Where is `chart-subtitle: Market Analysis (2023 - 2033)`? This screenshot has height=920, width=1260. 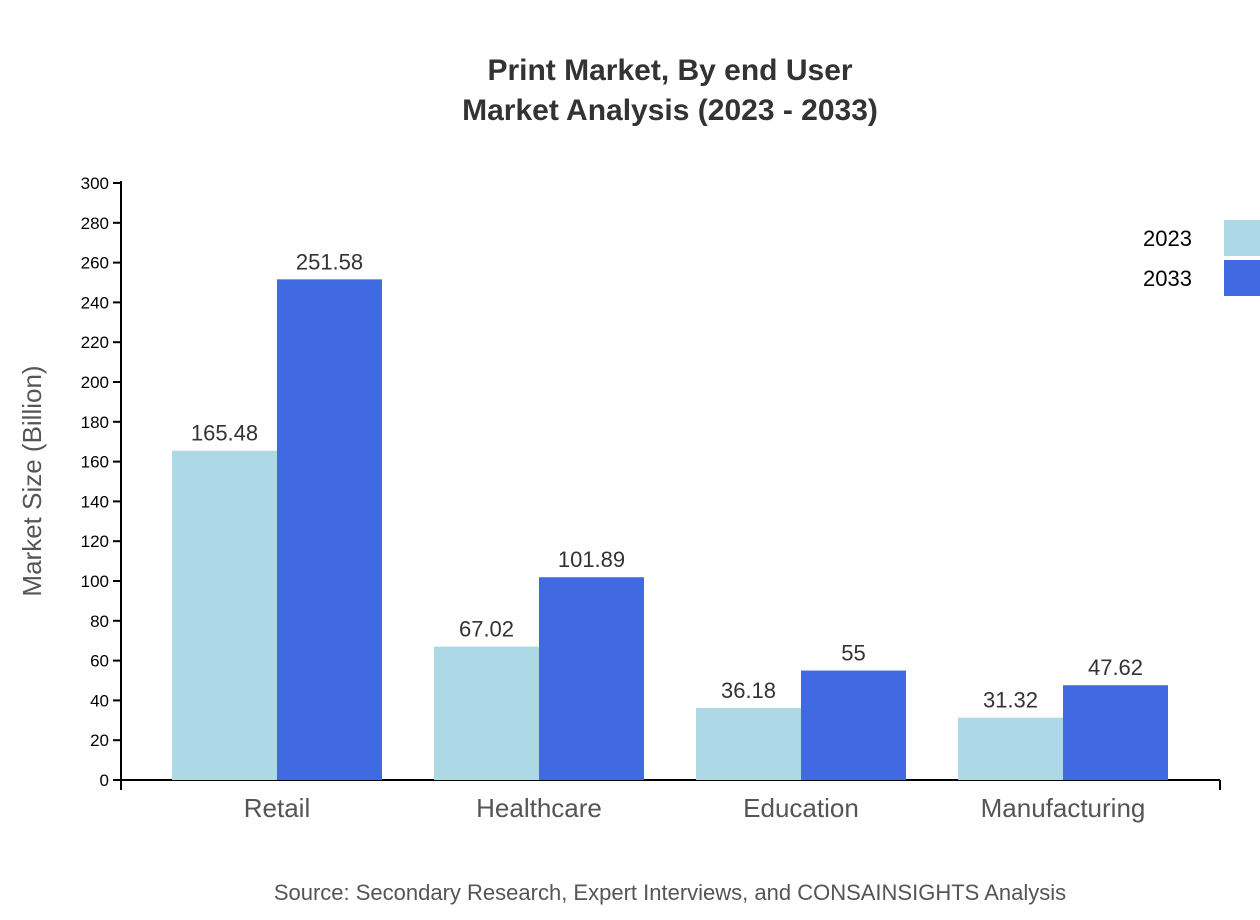 chart-subtitle: Market Analysis (2023 - 2033) is located at coordinates (670, 110).